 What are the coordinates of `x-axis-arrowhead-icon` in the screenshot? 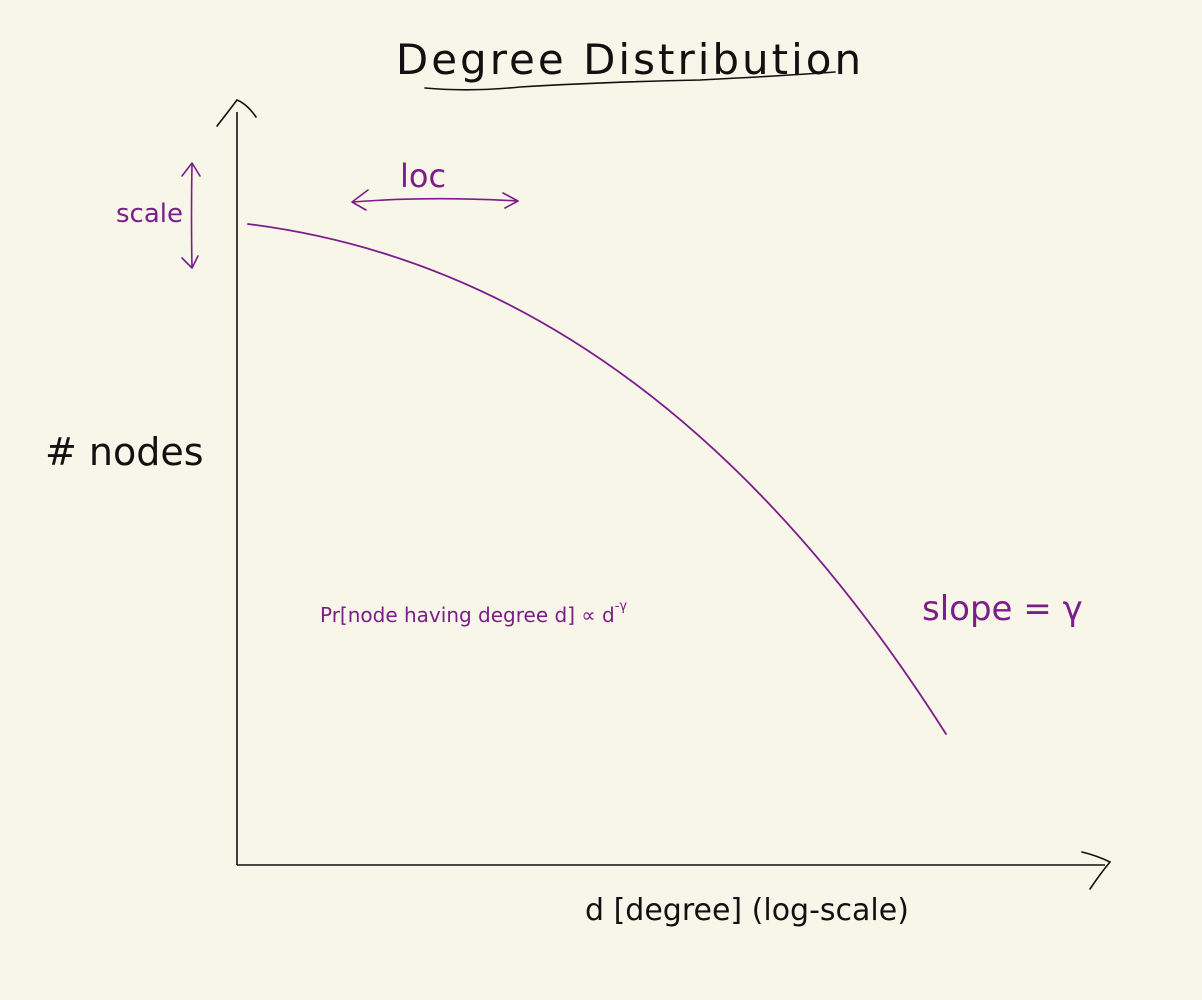 It's located at (1096, 870).